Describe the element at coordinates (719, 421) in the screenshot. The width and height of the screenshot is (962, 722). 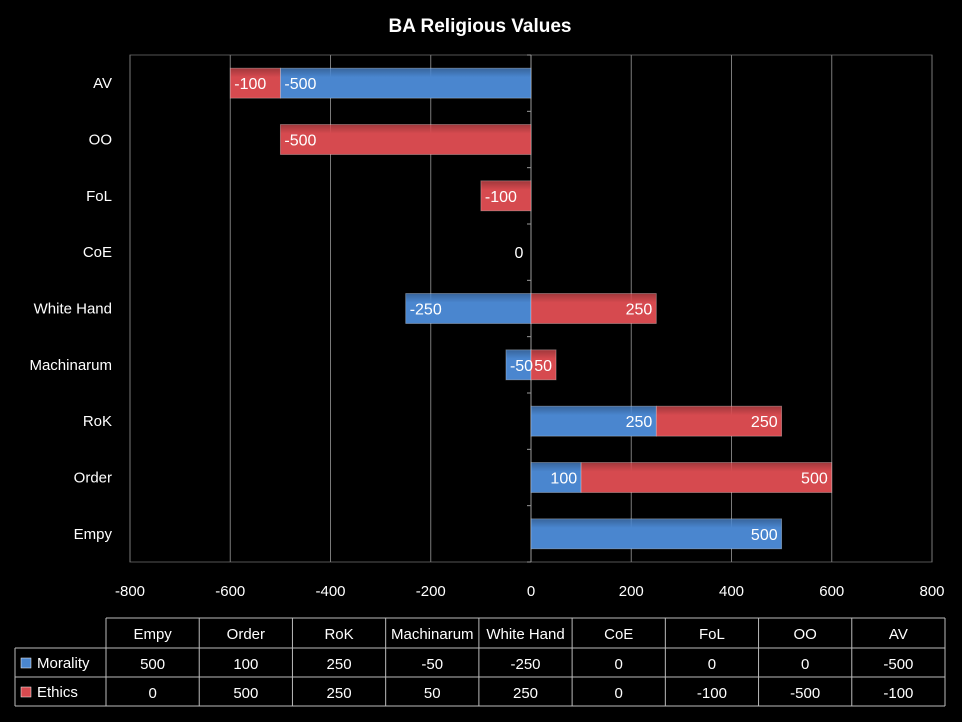
I see `bar-ethics-rok` at that location.